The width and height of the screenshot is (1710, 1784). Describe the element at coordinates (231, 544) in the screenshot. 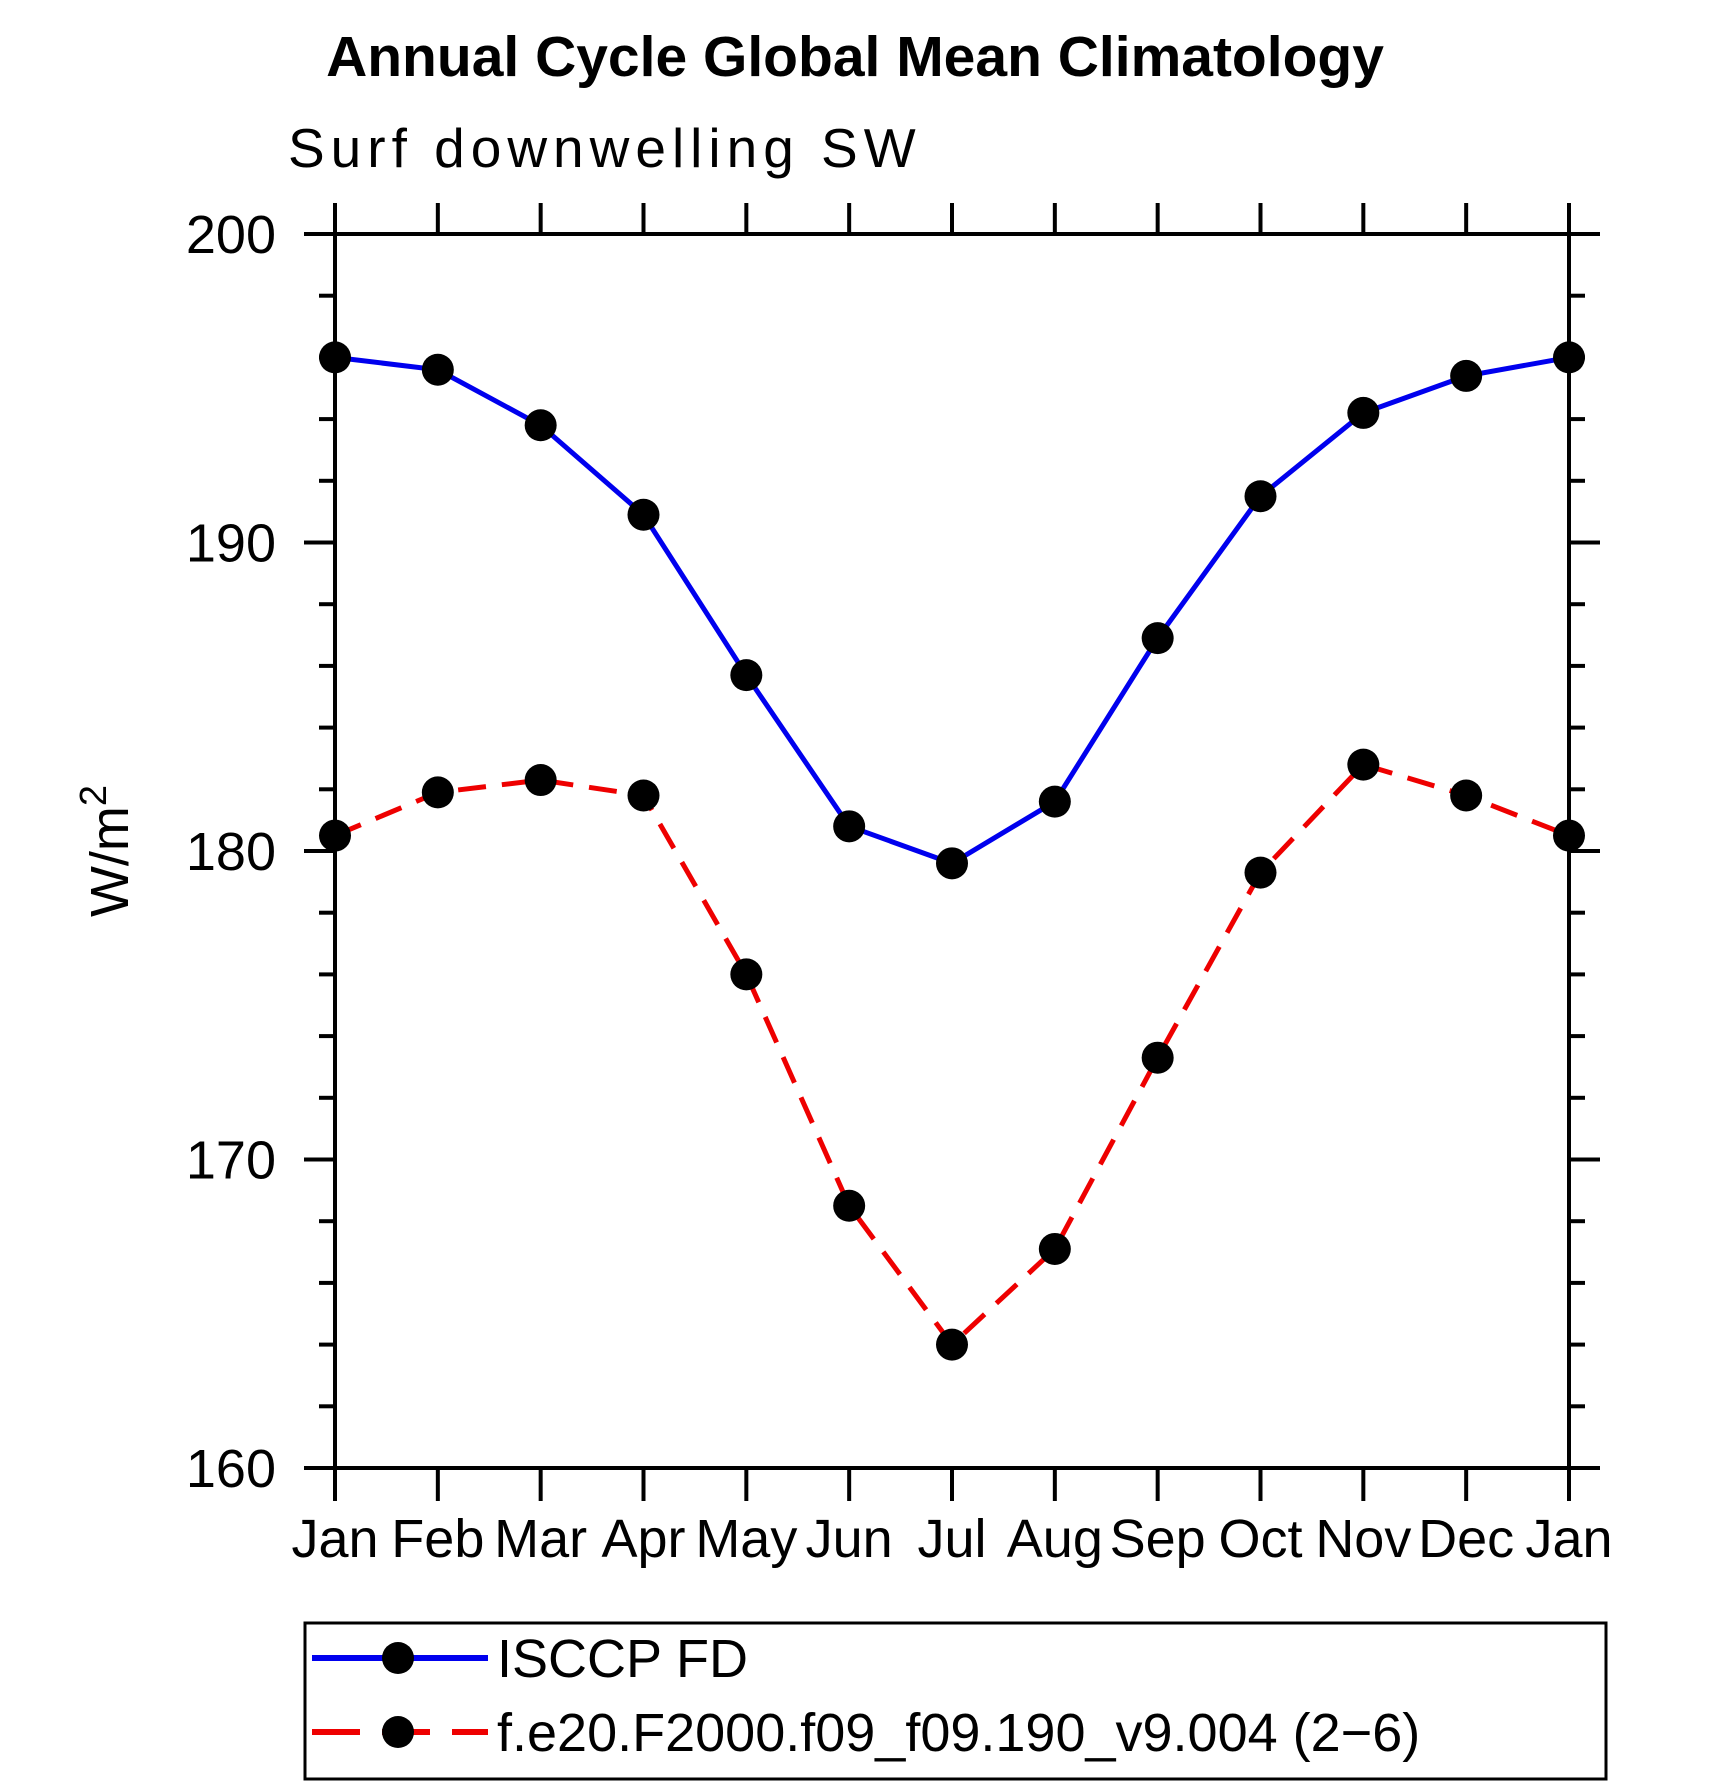

I see `y-tick-label: 190` at that location.